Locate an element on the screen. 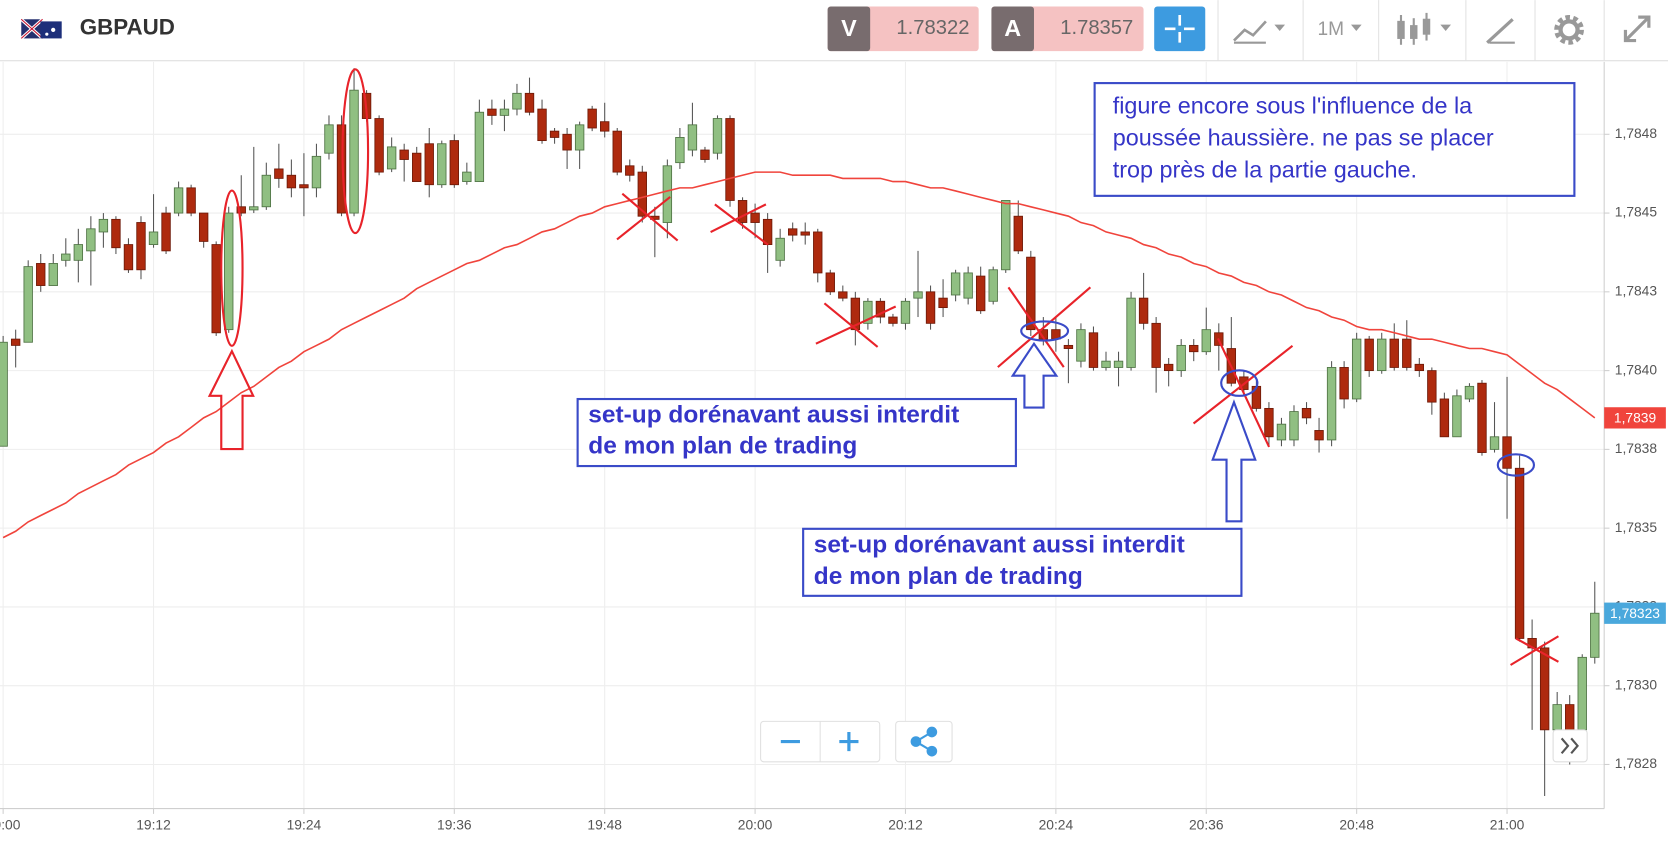  sell-label: V is located at coordinates (849, 28).